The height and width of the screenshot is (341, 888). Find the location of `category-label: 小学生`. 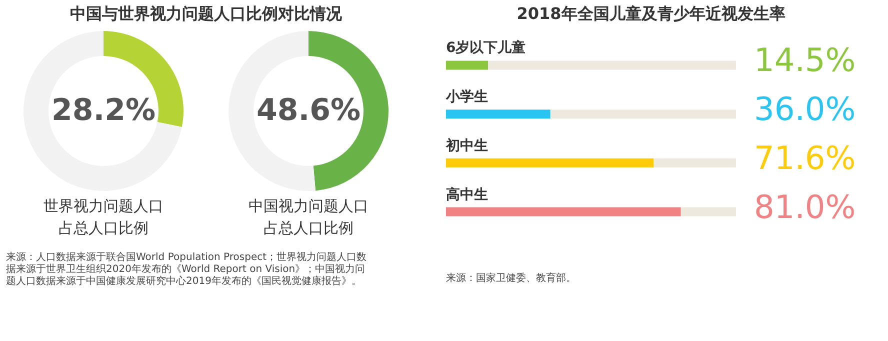

category-label: 小学生 is located at coordinates (467, 97).